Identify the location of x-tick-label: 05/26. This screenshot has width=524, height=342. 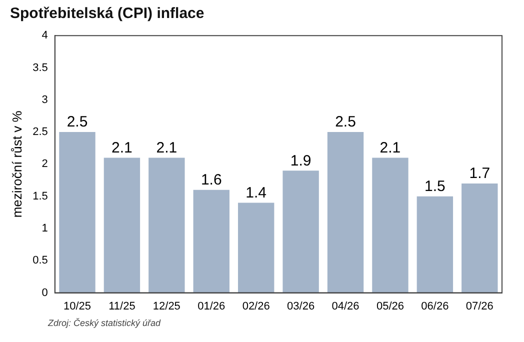
(390, 306).